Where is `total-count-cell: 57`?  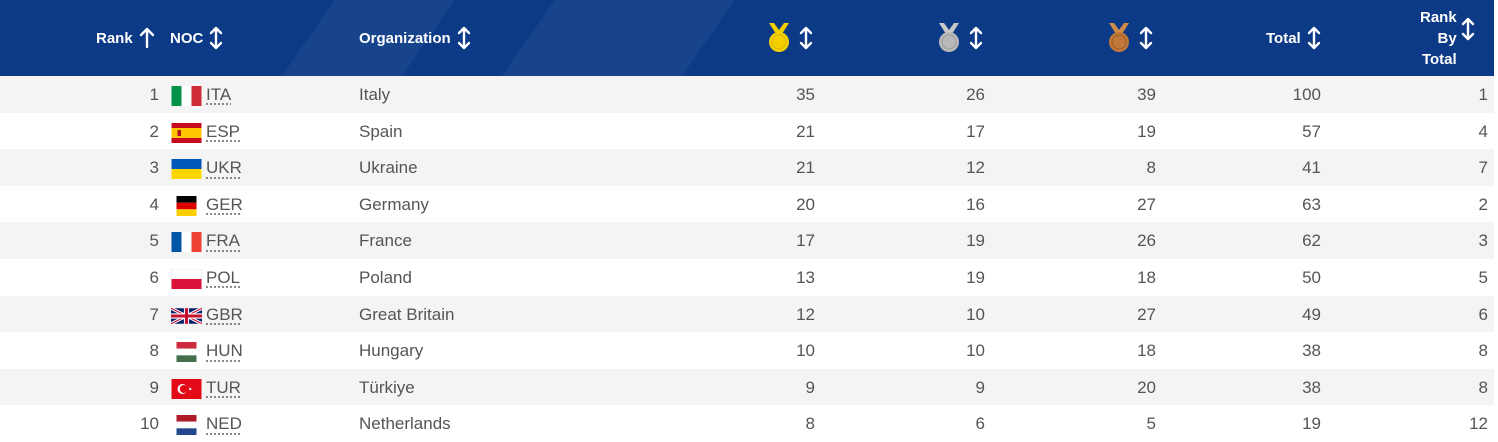 total-count-cell: 57 is located at coordinates (1311, 131).